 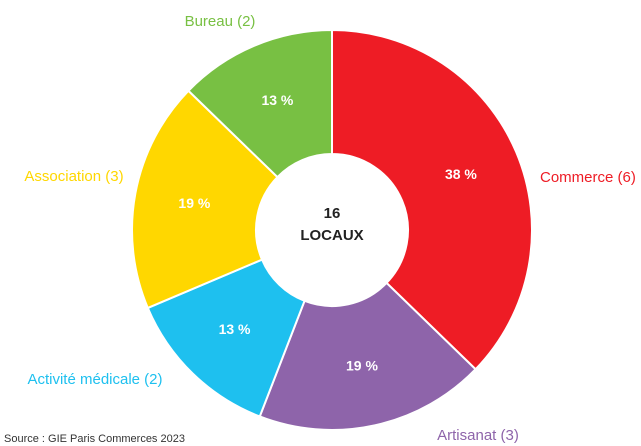 What do you see at coordinates (478, 435) in the screenshot?
I see `category-label: Artisanat (3)` at bounding box center [478, 435].